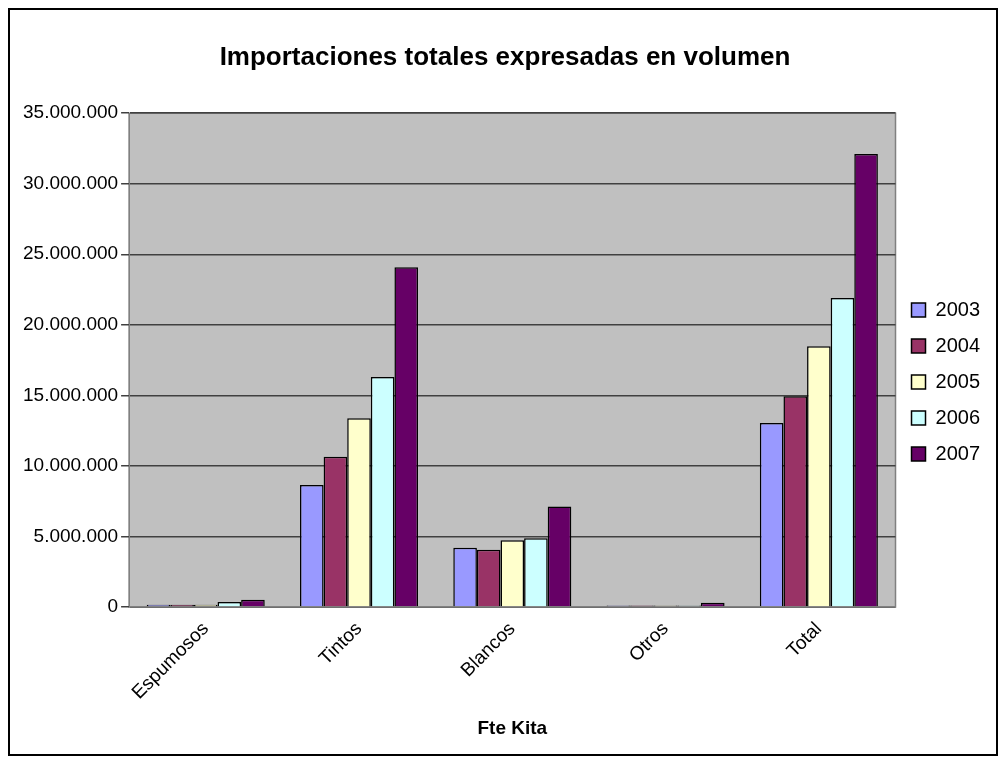  Describe the element at coordinates (958, 308) in the screenshot. I see `legend-label: 2003` at that location.